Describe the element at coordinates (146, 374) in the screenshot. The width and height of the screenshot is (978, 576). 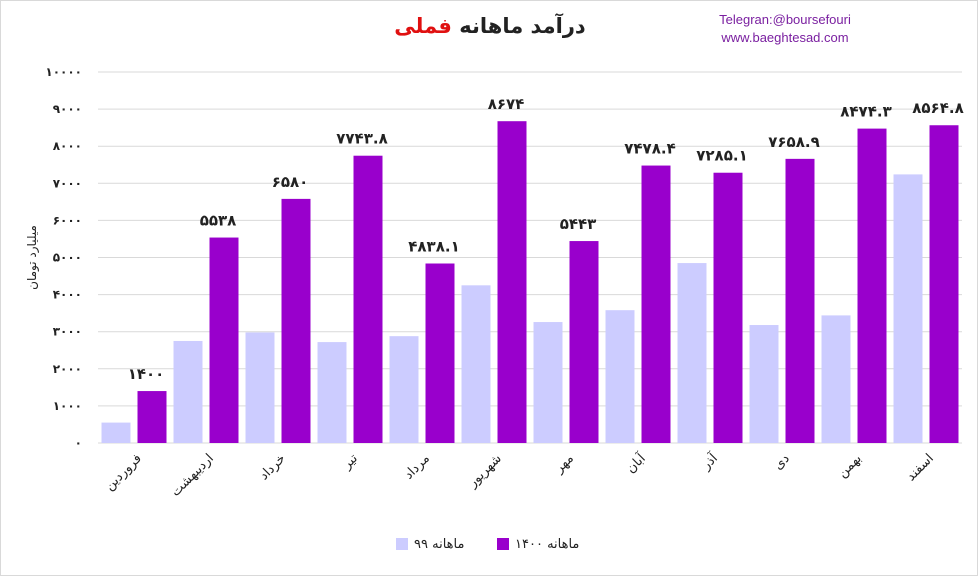
I see `data-label: ۱۴۰۰` at that location.